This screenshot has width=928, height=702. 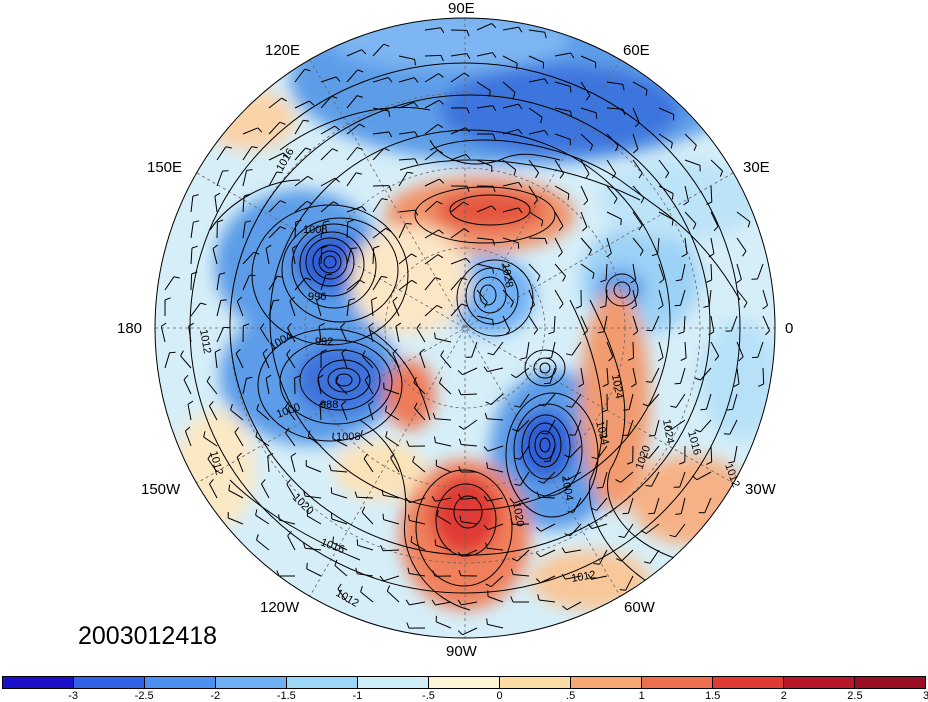 What do you see at coordinates (789, 328) in the screenshot?
I see `lon-label-0: 0` at bounding box center [789, 328].